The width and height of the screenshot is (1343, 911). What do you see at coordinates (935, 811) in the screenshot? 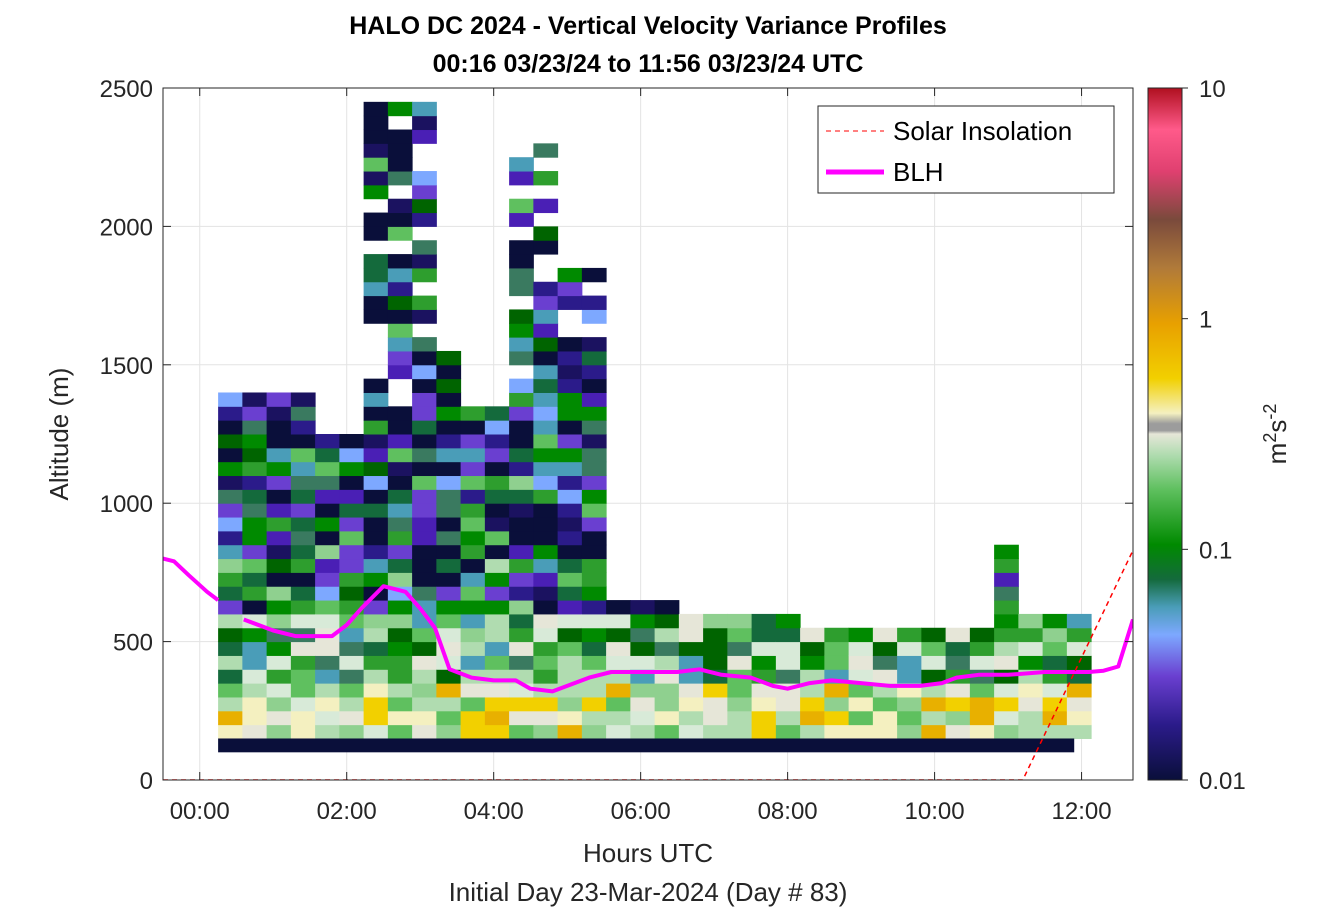
I see `x-tick-label: 10:00` at bounding box center [935, 811].